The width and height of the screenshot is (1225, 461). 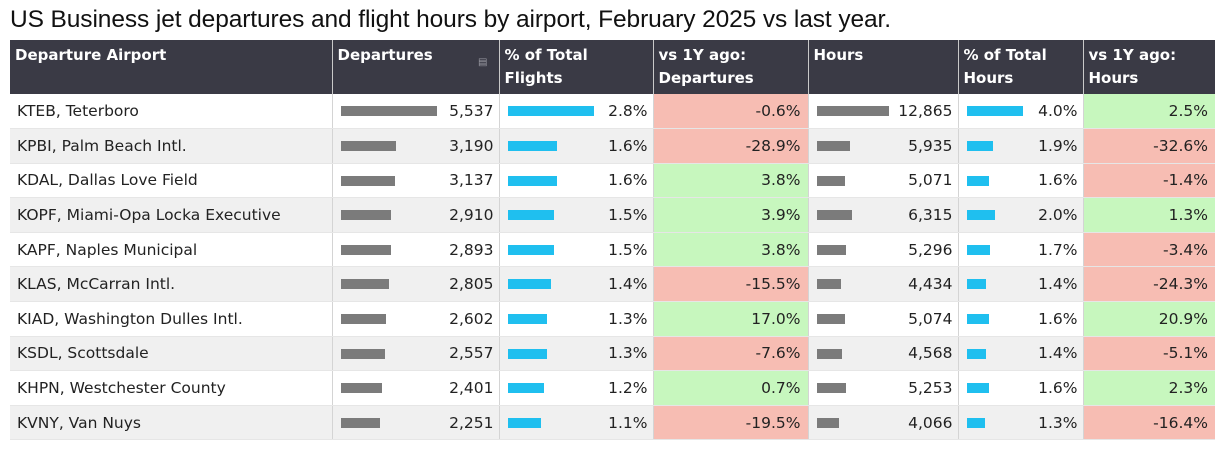 I want to click on hours-change-cell: 20.9%, so click(x=1149, y=319).